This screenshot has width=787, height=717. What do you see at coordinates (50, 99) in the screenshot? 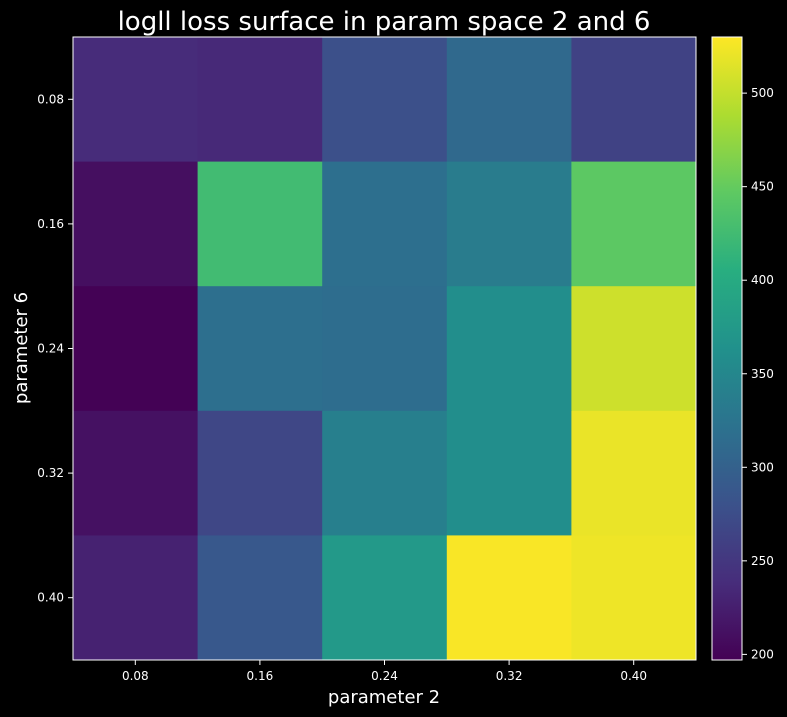
I see `y-tick-label: 0.08` at bounding box center [50, 99].